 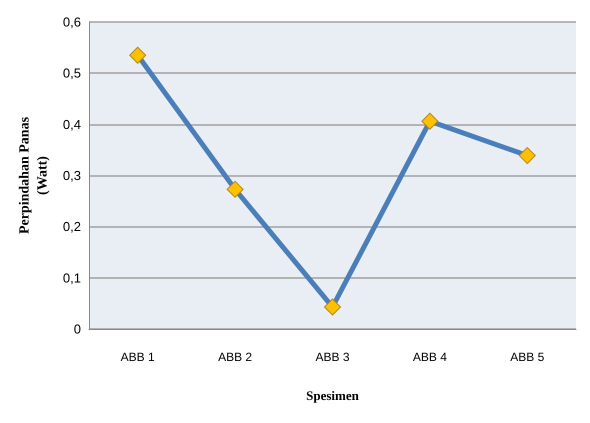 What do you see at coordinates (34, 175) in the screenshot?
I see `y-axis-title: Perpindahan Panas (Watt)` at bounding box center [34, 175].